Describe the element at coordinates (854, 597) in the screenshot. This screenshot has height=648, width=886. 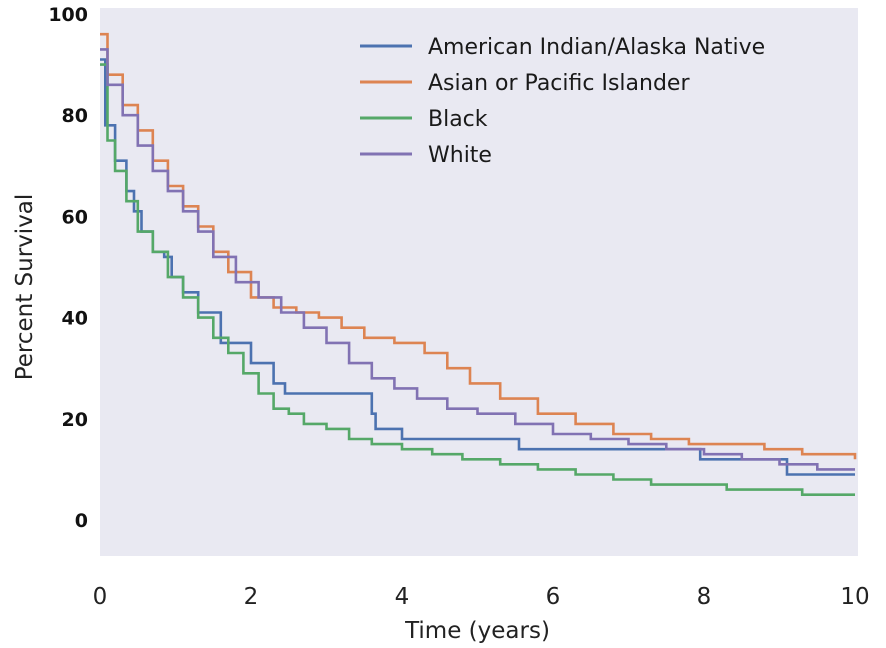
I see `x-tick-label: 10` at that location.